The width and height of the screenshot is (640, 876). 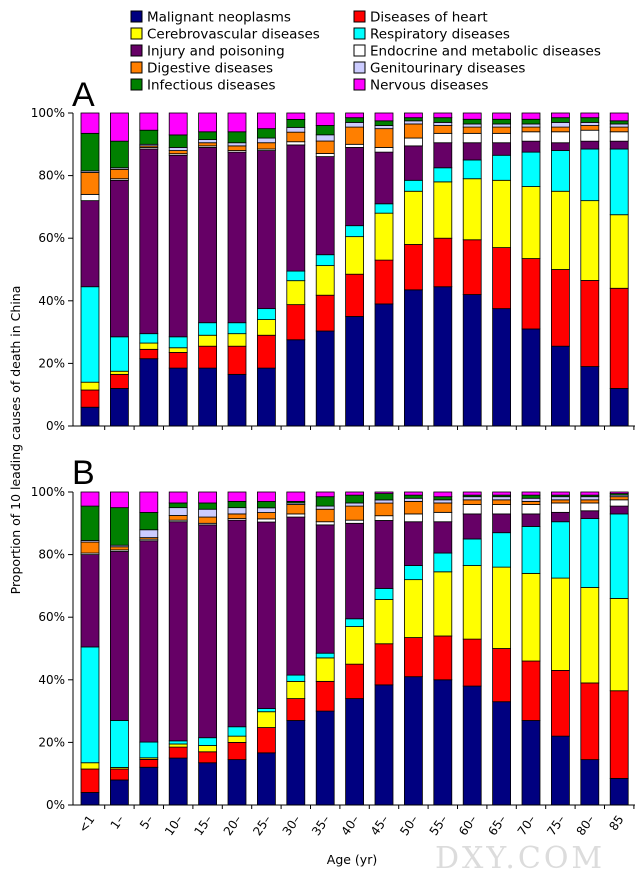 What do you see at coordinates (51, 680) in the screenshot?
I see `y-tick-label: 40%` at bounding box center [51, 680].